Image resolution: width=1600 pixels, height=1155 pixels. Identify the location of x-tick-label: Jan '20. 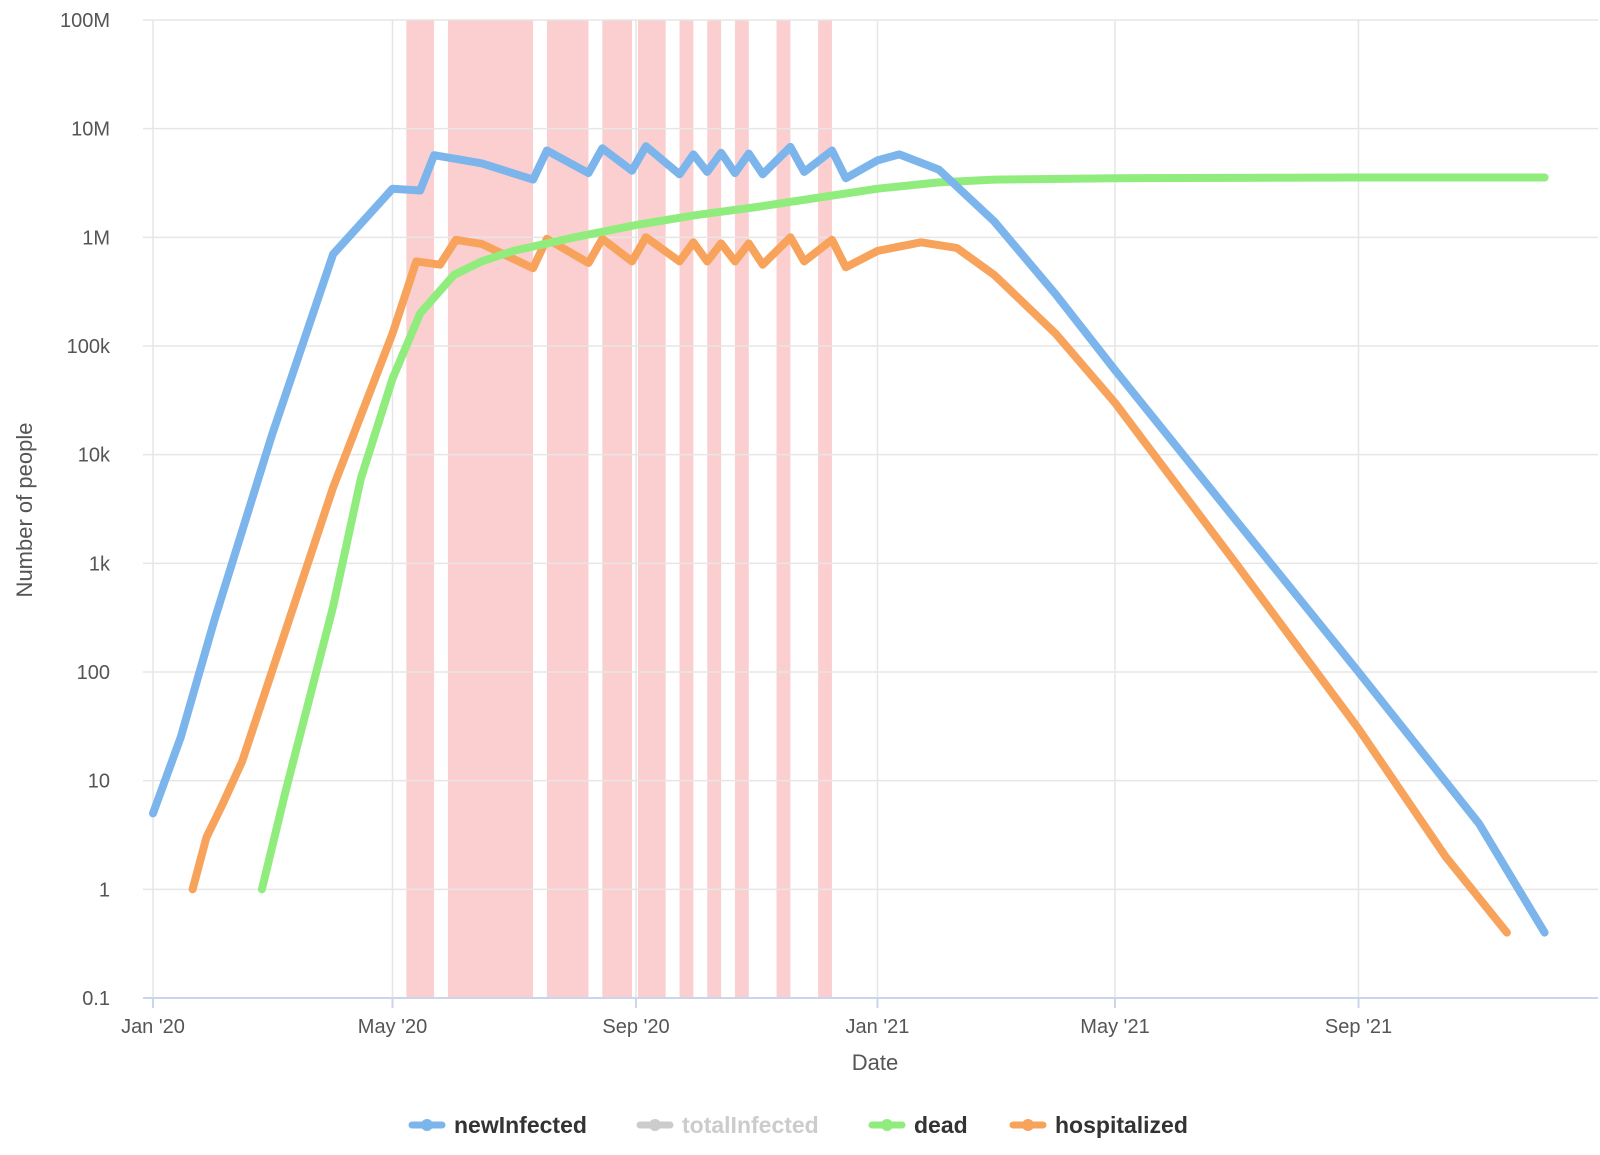
(153, 1027).